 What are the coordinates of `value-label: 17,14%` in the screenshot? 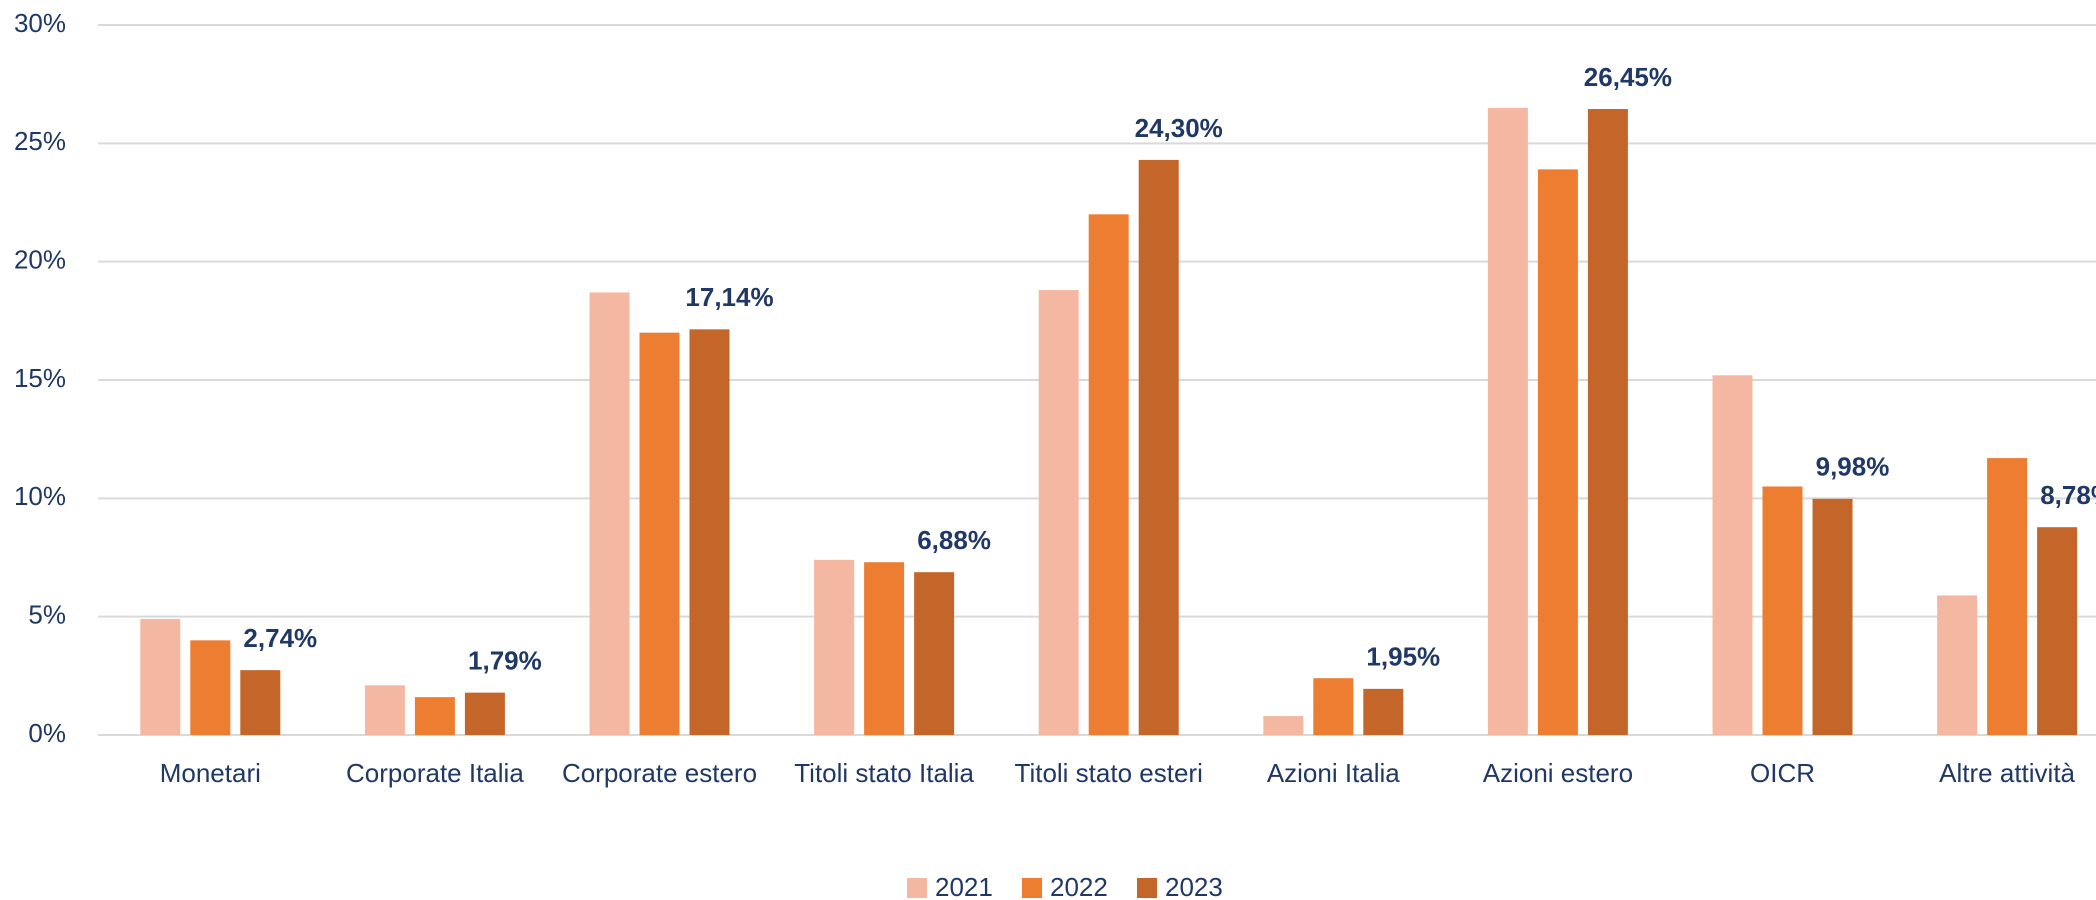 It's located at (729, 297).